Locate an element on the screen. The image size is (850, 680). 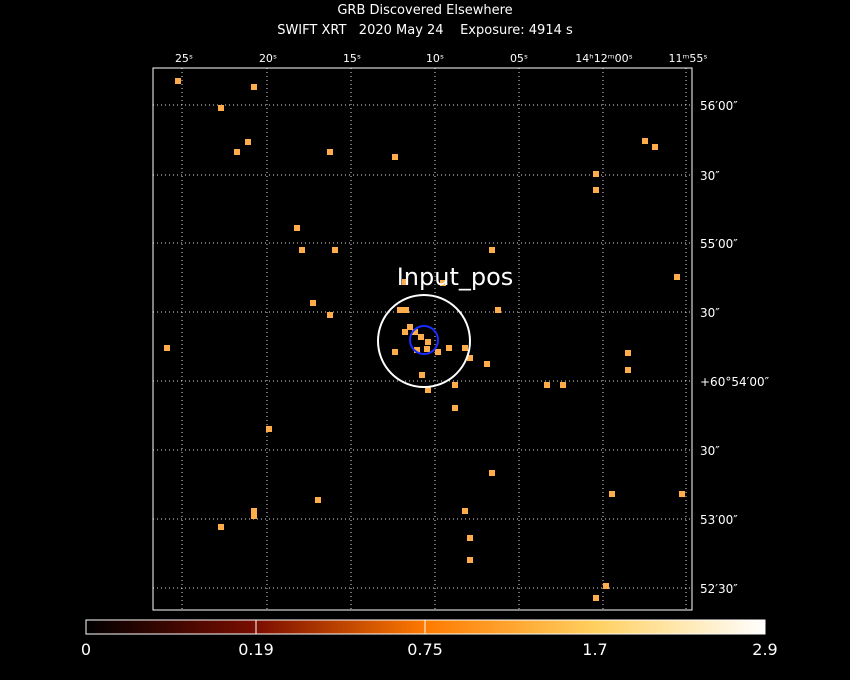
annotation: Input_pos is located at coordinates (455, 277).